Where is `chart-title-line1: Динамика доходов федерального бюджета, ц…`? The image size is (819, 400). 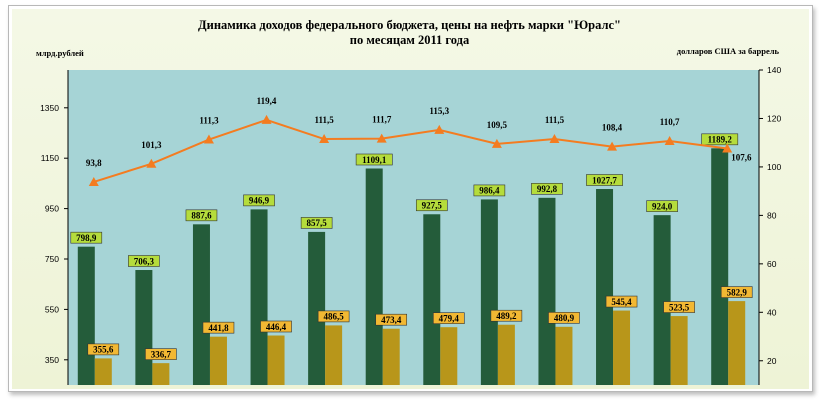
chart-title-line1: Динамика доходов федерального бюджета, ц… is located at coordinates (409, 25).